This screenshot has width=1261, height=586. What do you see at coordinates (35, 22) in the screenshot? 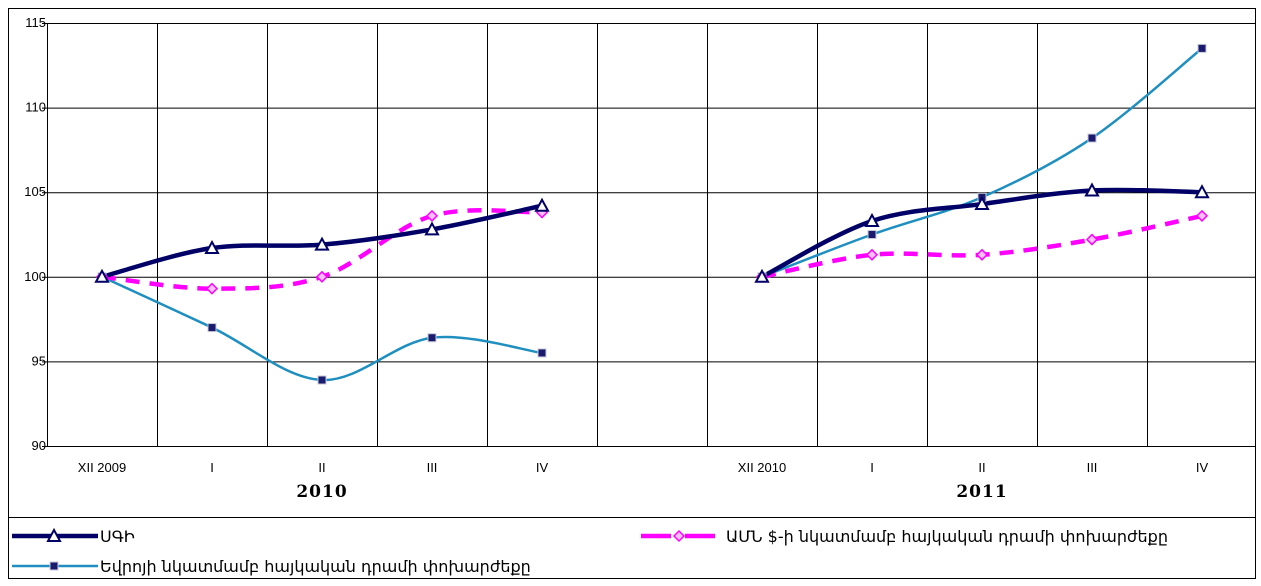
I see `y-tick-label: 115` at bounding box center [35, 22].